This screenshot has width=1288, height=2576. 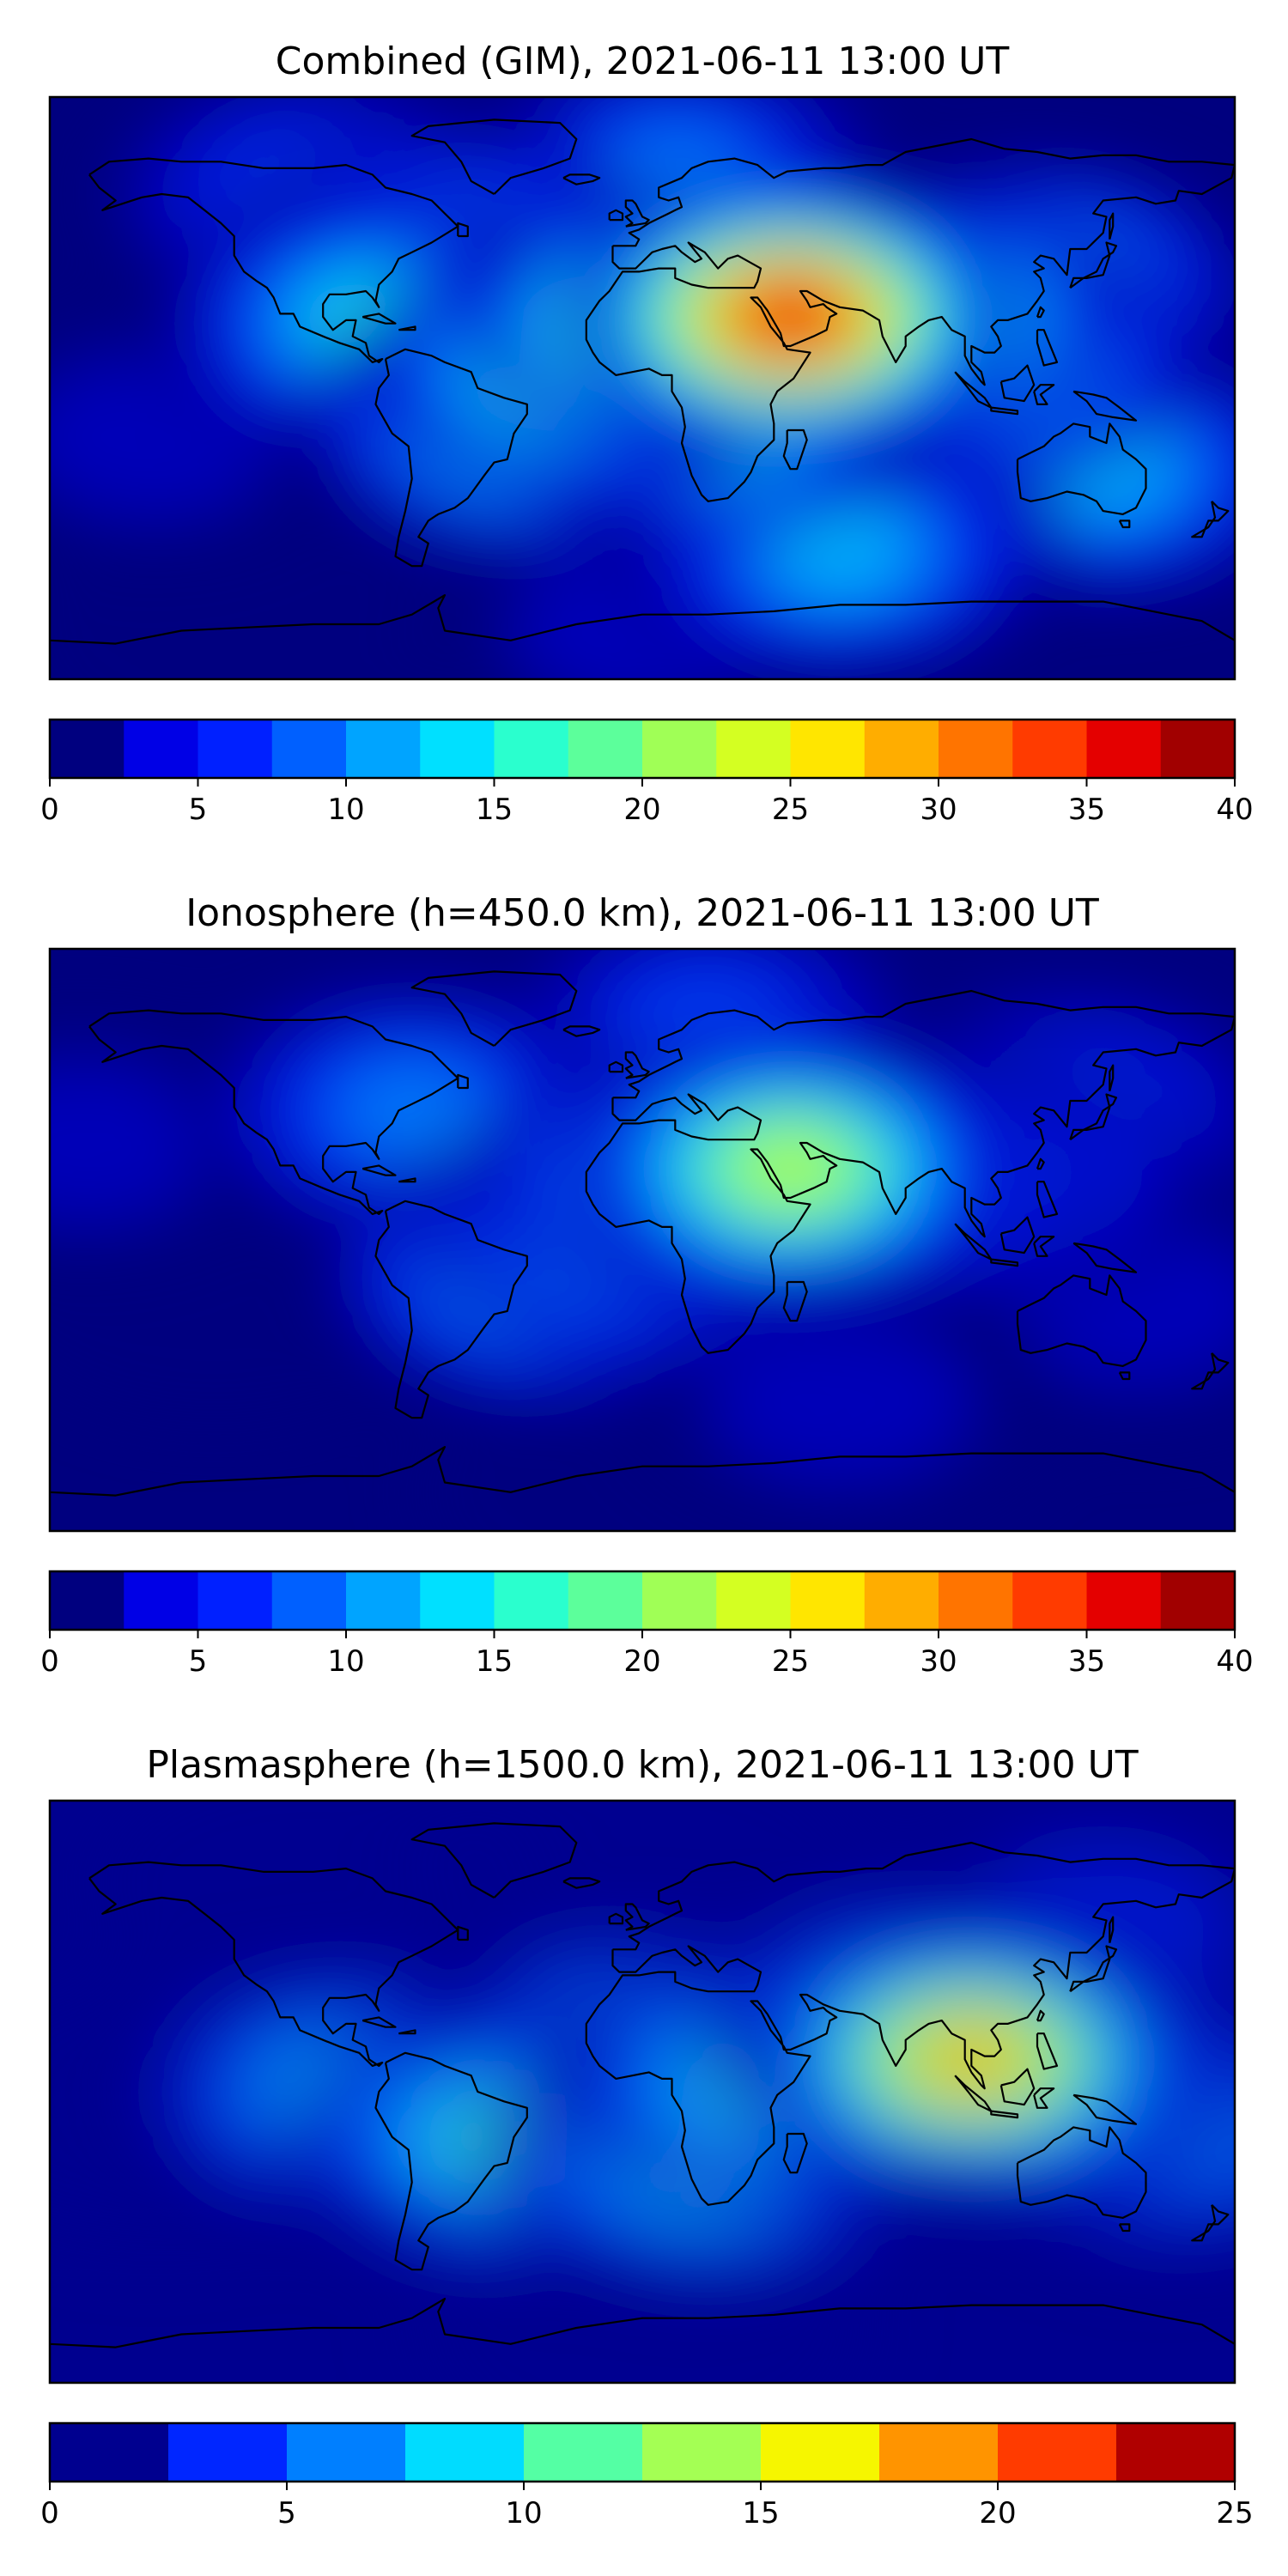 What do you see at coordinates (198, 1661) in the screenshot?
I see `colorbar-tick-label: 5` at bounding box center [198, 1661].